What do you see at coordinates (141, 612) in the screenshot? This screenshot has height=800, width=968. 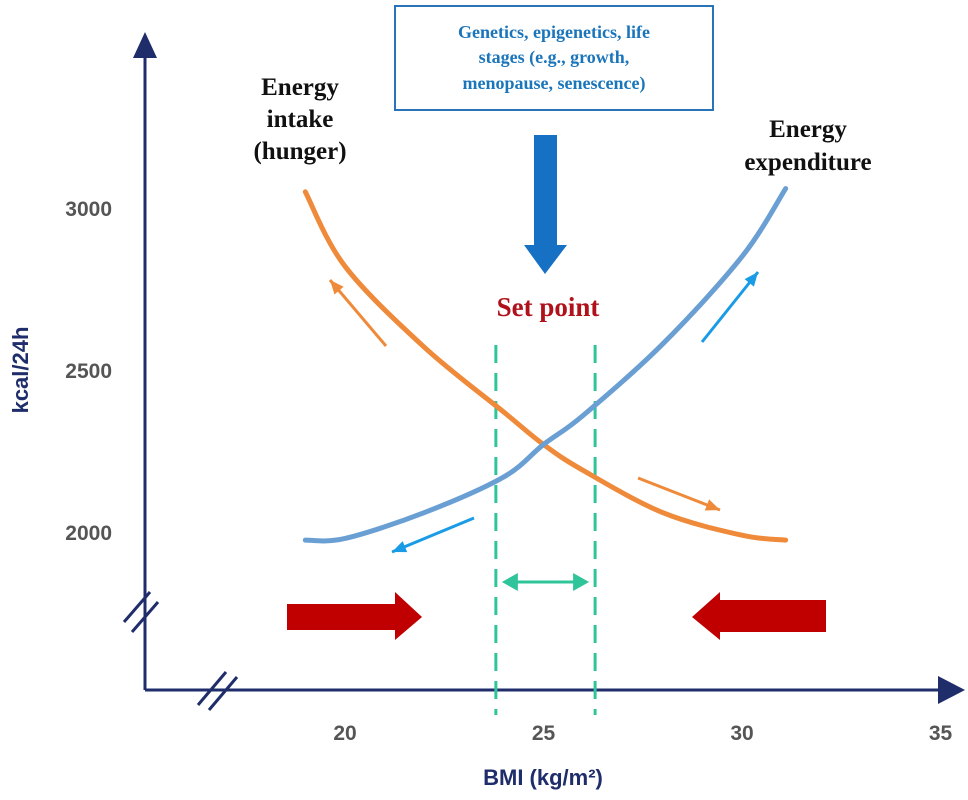 I see `y-axis-break` at bounding box center [141, 612].